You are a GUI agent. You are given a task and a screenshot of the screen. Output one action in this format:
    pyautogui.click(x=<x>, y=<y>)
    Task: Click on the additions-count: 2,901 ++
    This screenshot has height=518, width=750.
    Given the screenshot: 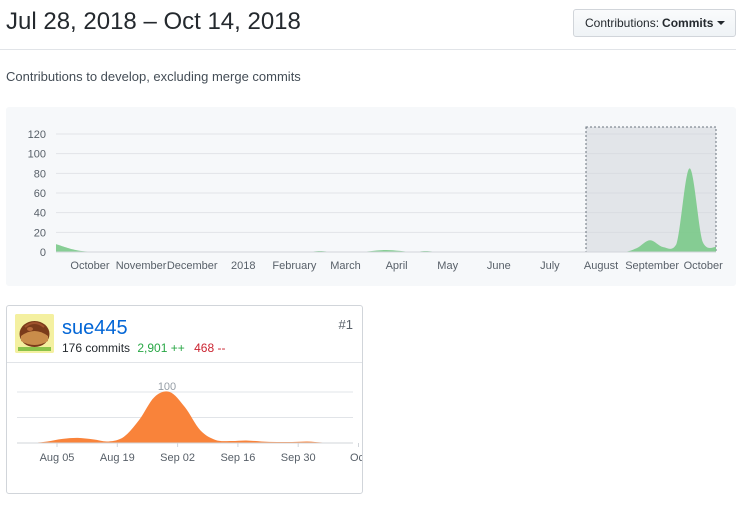 What is the action you would take?
    pyautogui.click(x=161, y=348)
    